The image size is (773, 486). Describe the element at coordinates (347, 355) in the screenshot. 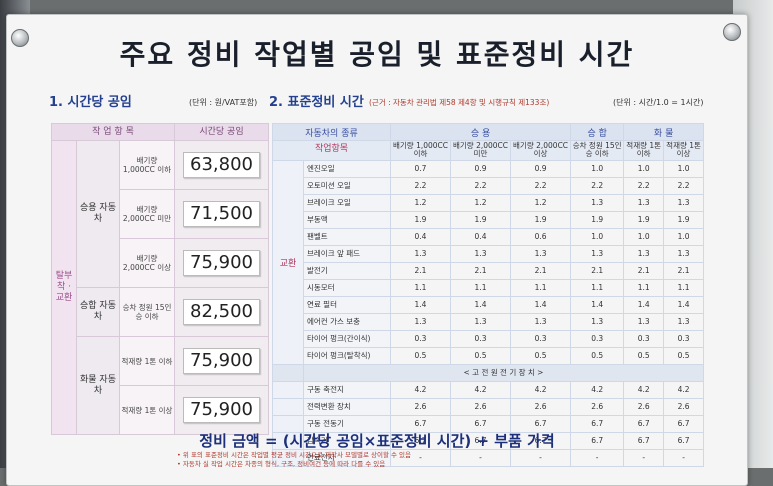

I see `work-item: 타이어 펑크(탈착식)` at that location.